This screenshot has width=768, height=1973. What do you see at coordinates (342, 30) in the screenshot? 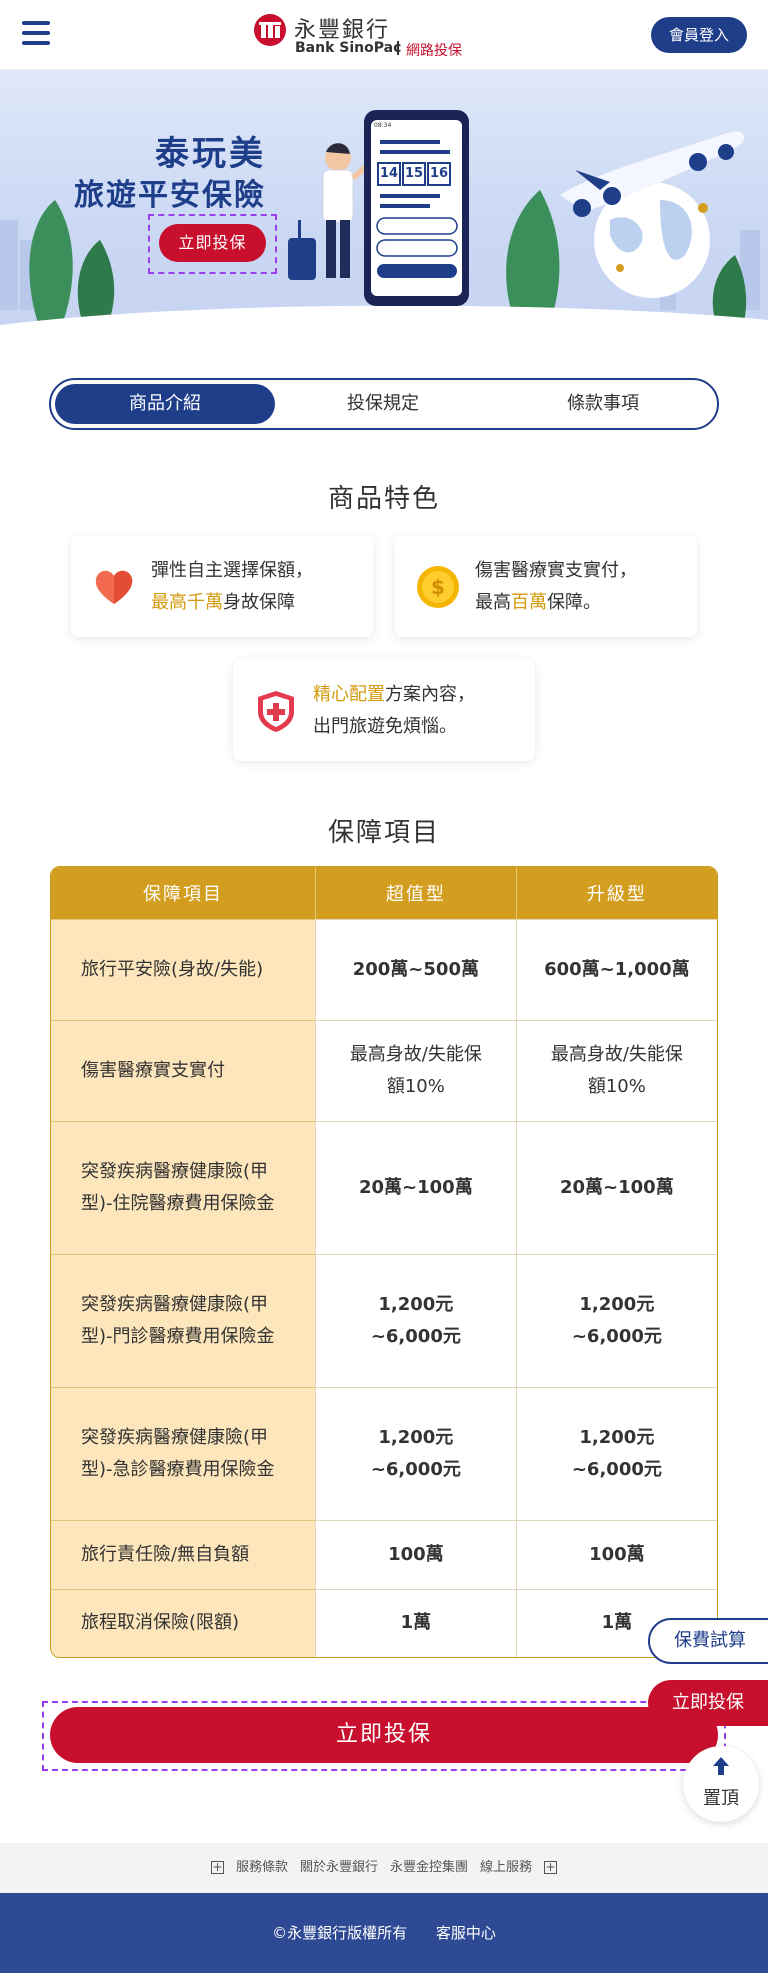
I see `bank-name-cn: 永豐銀行` at bounding box center [342, 30].